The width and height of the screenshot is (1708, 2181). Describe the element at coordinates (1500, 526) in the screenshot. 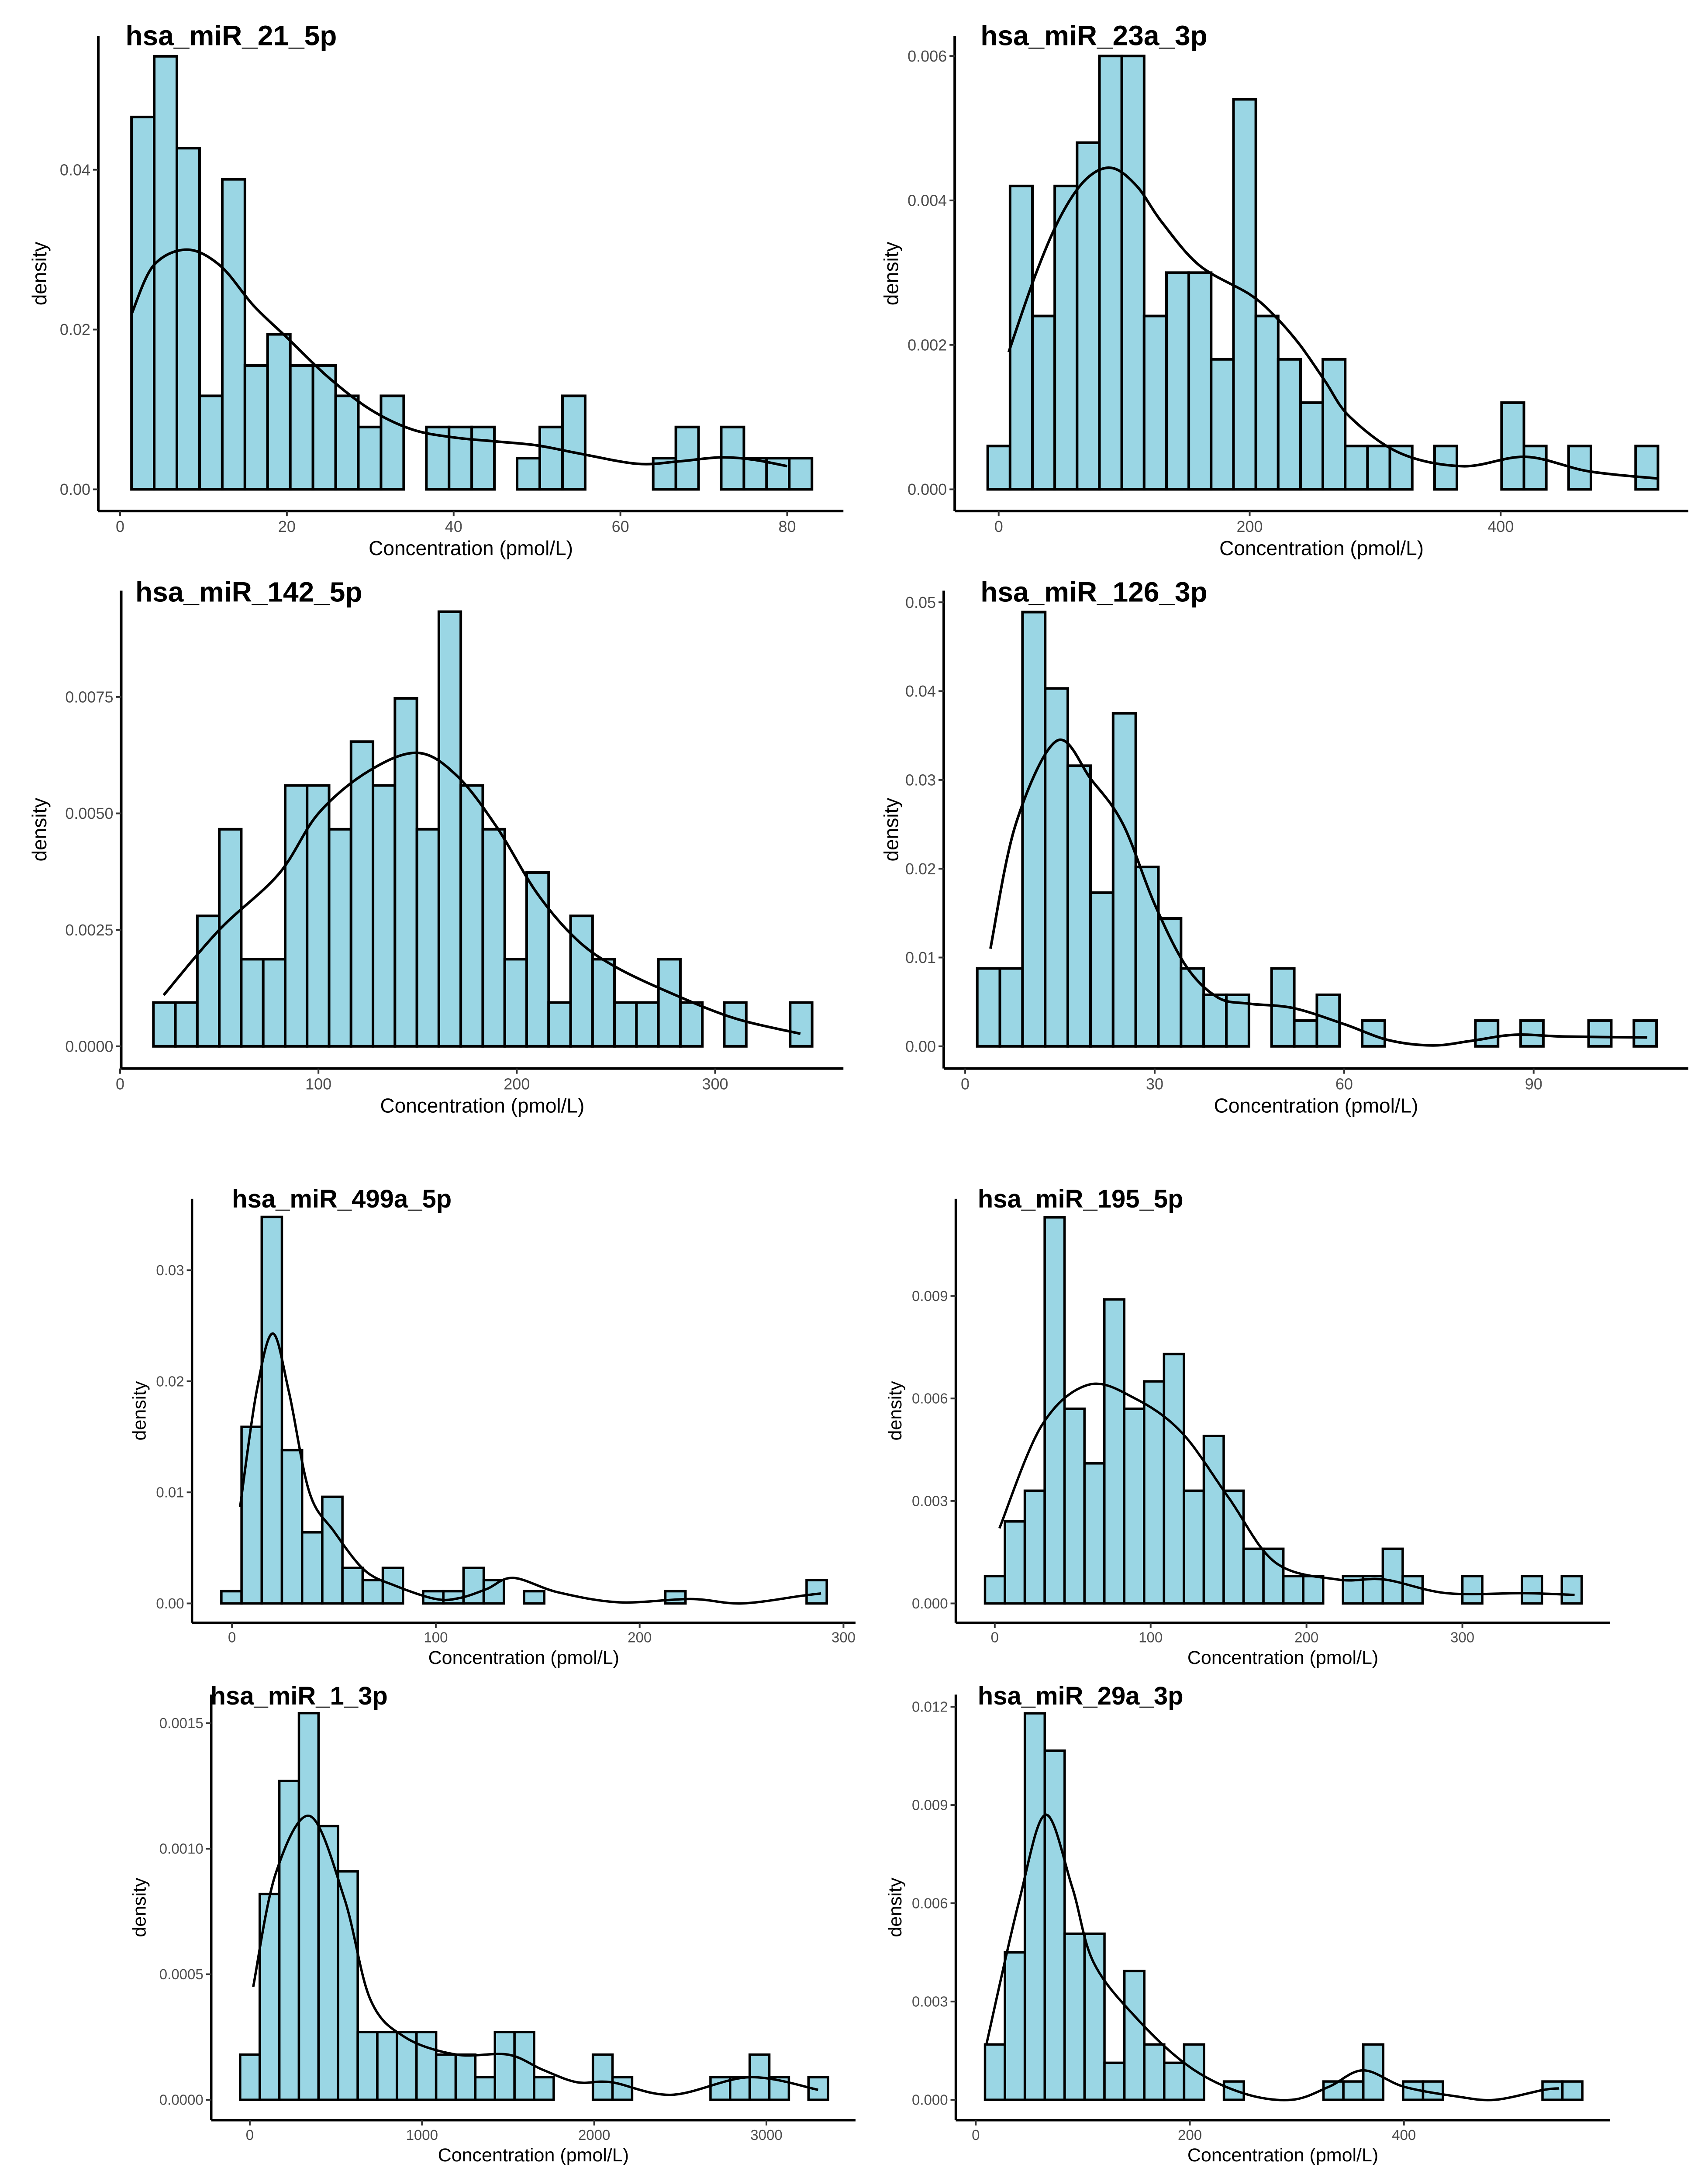

I see `x-tick-label: 400` at that location.